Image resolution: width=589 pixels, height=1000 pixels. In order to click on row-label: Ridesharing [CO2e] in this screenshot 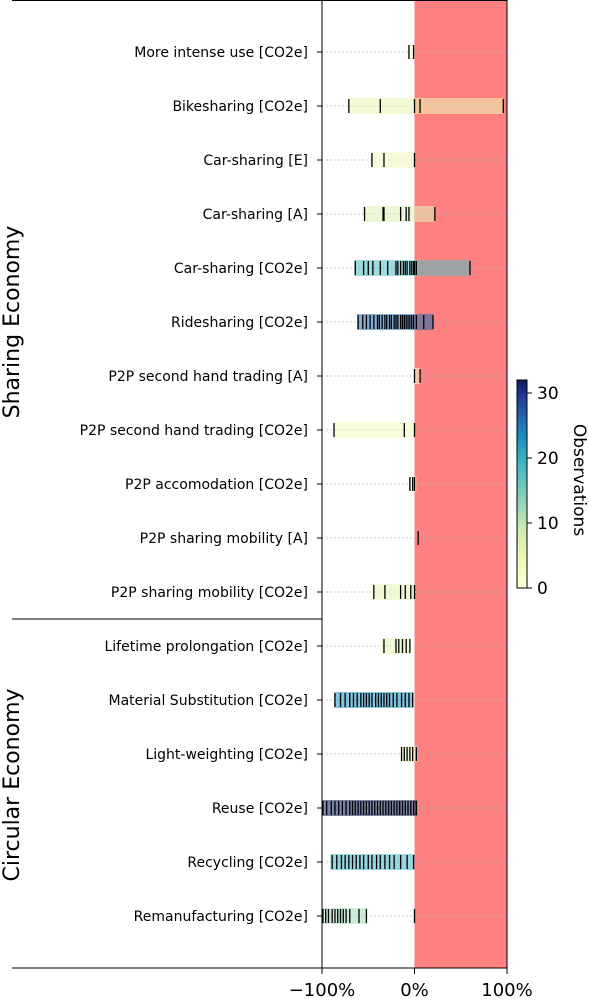, I will do `click(239, 323)`.